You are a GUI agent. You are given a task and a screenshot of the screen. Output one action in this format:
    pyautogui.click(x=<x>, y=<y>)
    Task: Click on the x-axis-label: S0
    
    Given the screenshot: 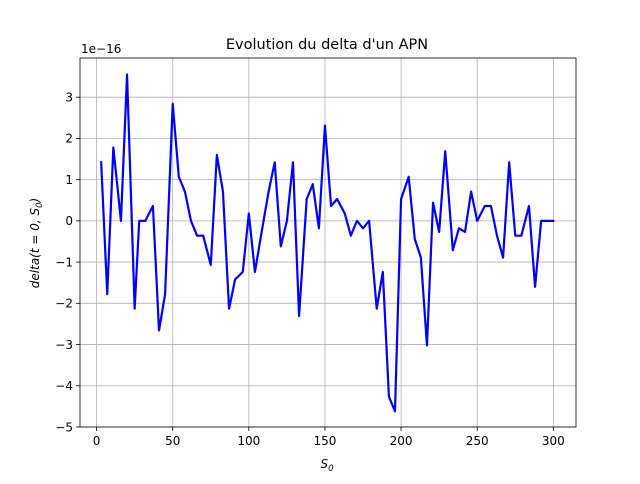 What is the action you would take?
    pyautogui.click(x=326, y=465)
    